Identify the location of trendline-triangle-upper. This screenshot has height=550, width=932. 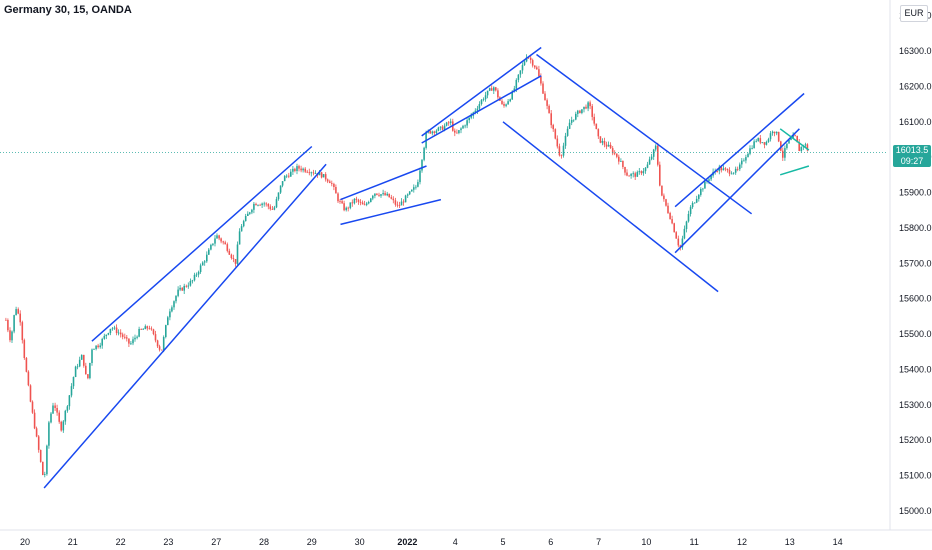
(794, 139).